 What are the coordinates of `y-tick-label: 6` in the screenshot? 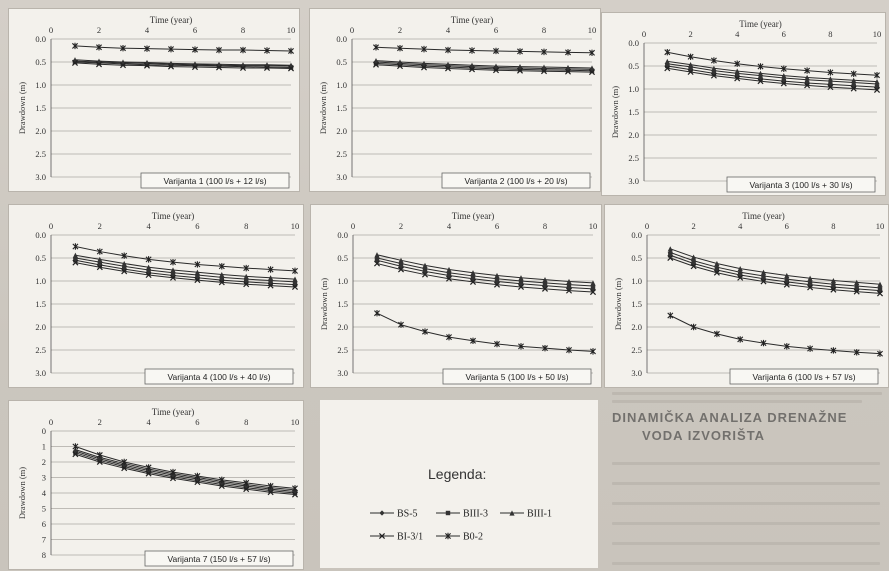 It's located at (44, 524).